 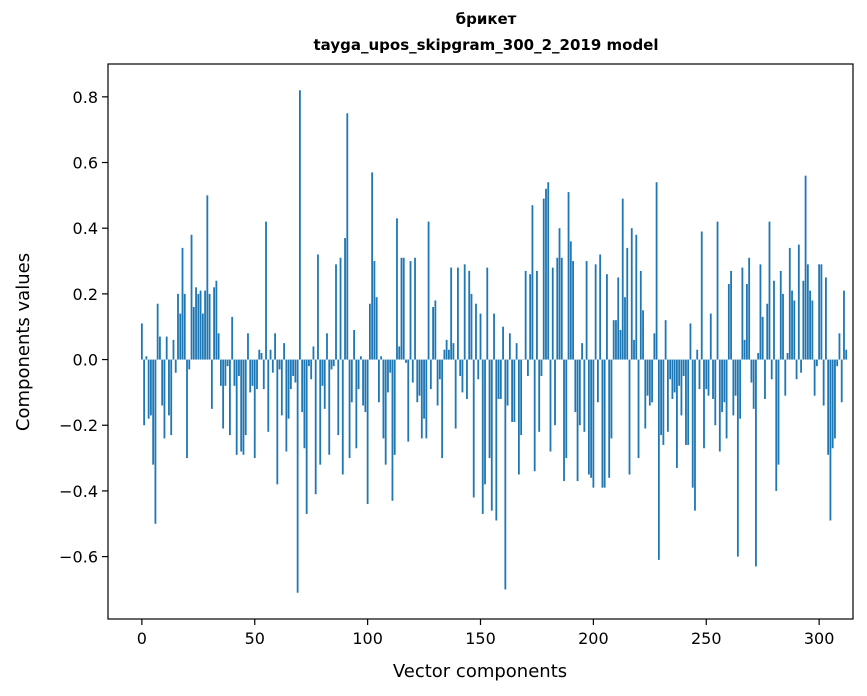 I want to click on y-tick-label: 0.0, so click(x=85, y=360).